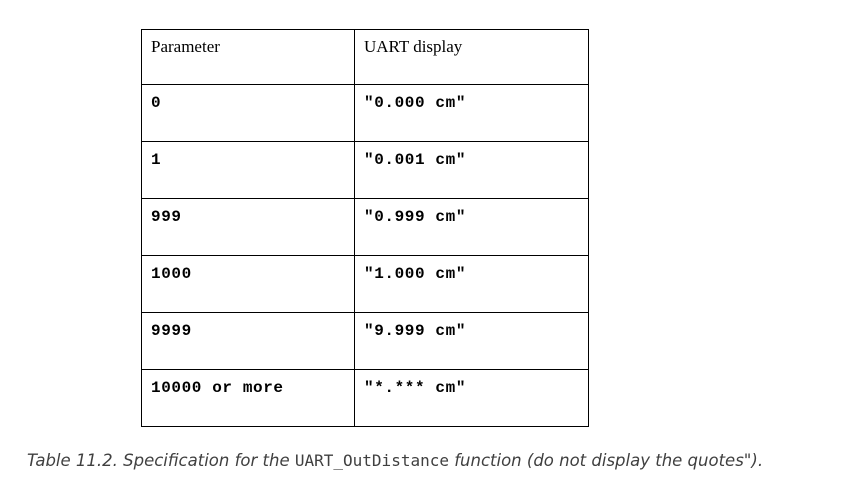 The image size is (858, 494). What do you see at coordinates (158, 460) in the screenshot?
I see `caption-prefix: Table 11.2. Specification for the` at bounding box center [158, 460].